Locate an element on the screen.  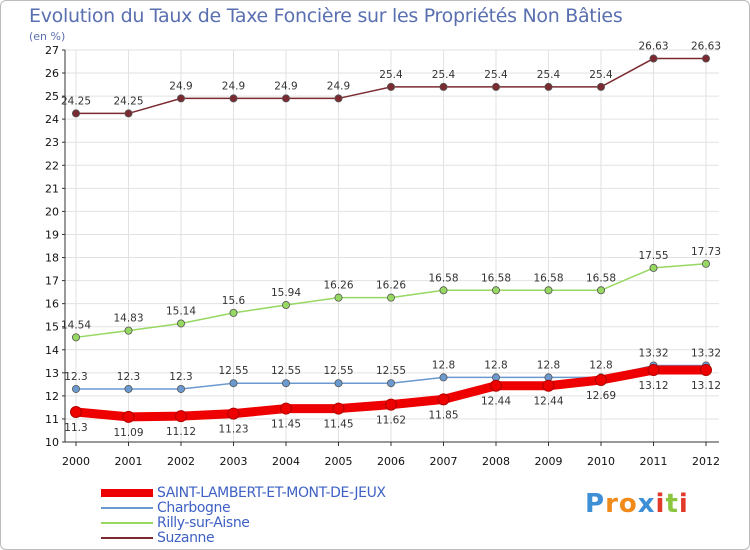
x-tick-label: 2004 is located at coordinates (286, 461).